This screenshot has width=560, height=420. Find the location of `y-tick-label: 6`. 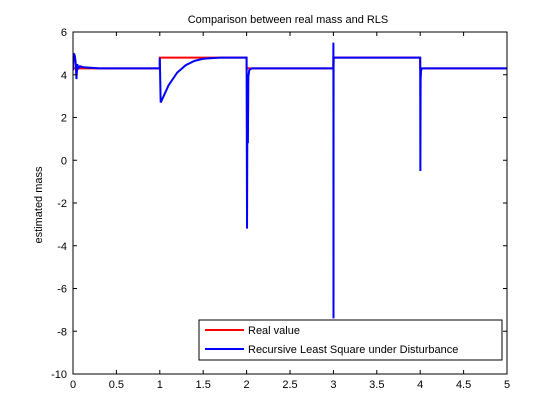

y-tick-label: 6 is located at coordinates (64, 33).